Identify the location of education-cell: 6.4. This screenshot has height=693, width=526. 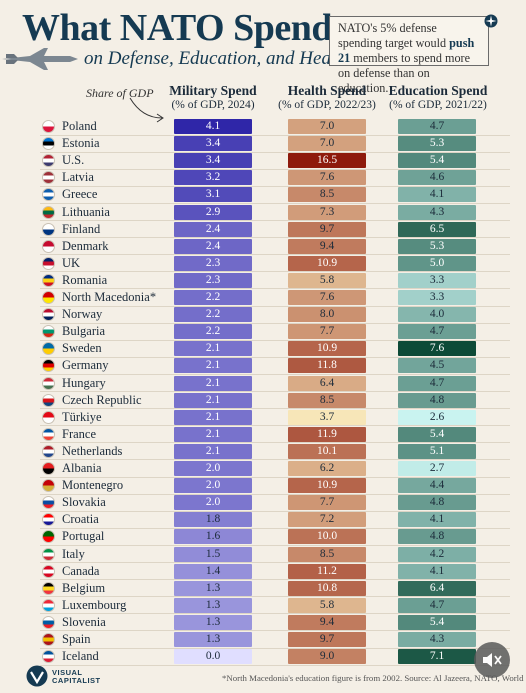
(437, 588).